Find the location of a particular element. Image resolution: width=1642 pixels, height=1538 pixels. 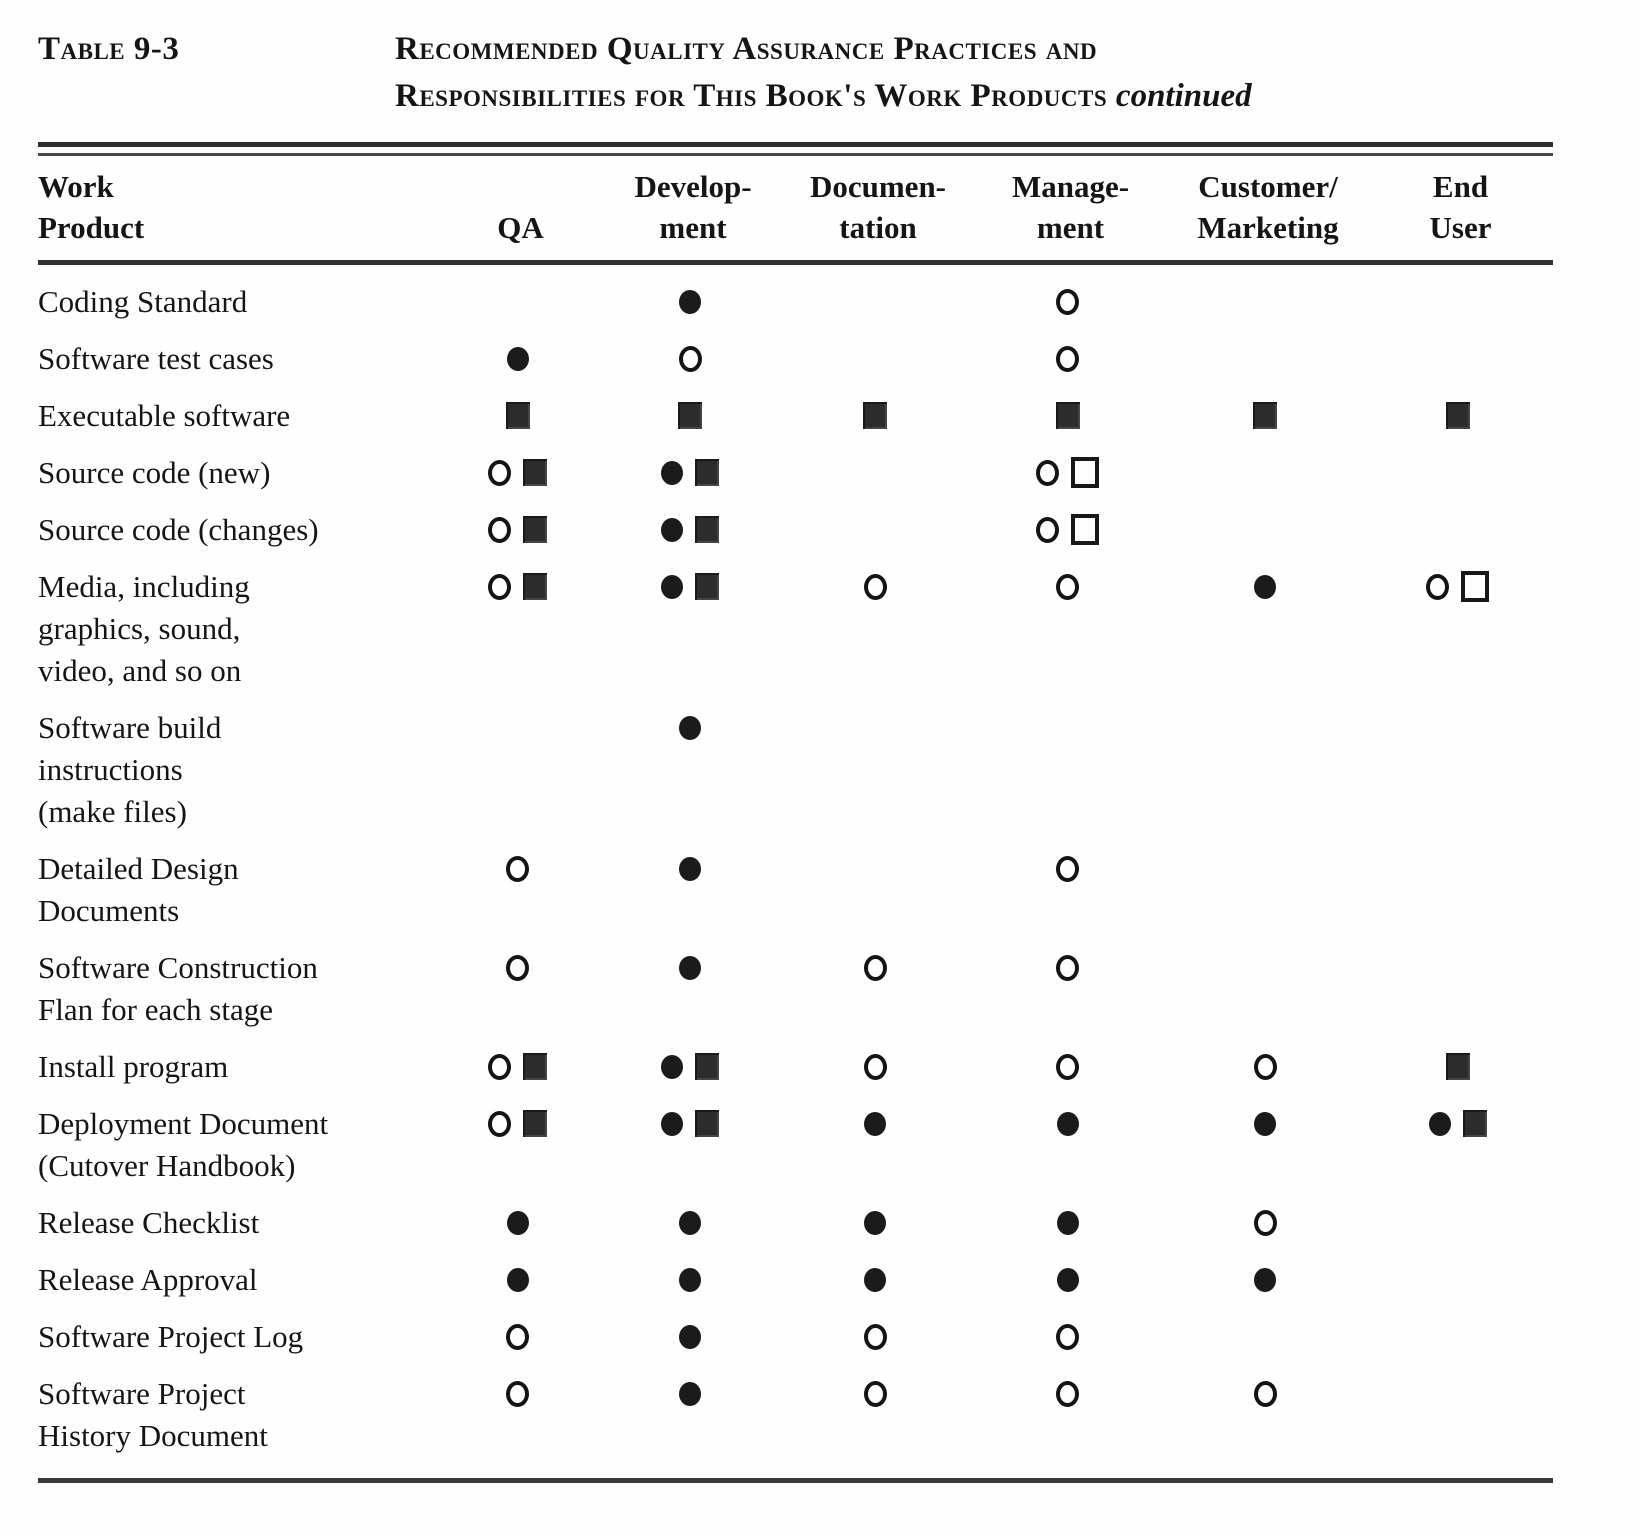

column-header-customer-marketing: Customer/ Marketing is located at coordinates (1268, 210).